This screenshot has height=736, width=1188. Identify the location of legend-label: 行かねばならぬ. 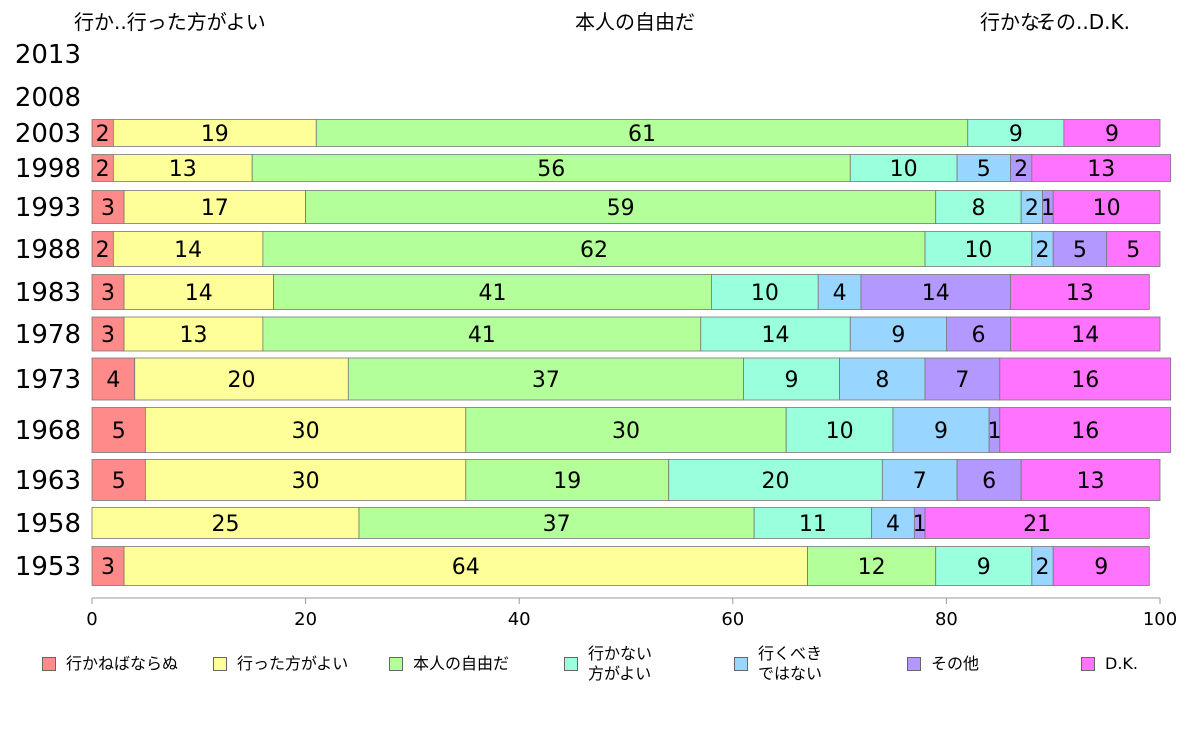
(122, 663).